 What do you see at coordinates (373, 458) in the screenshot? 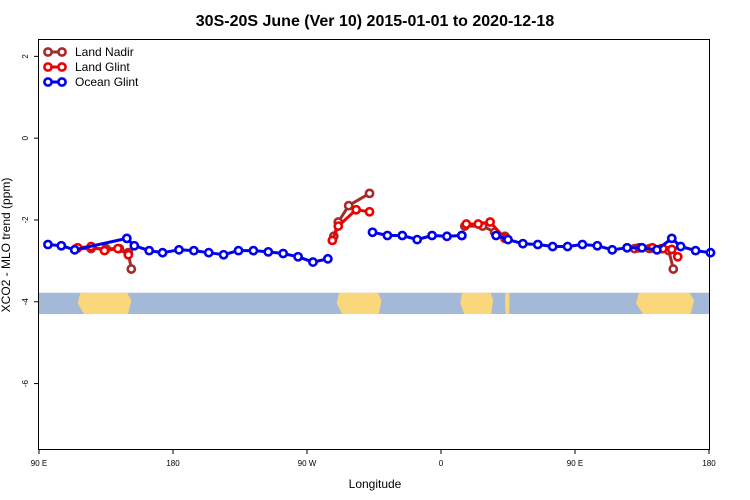
I see `x-axis: 90 E 180 90 W 0 90 E 180` at bounding box center [373, 458].